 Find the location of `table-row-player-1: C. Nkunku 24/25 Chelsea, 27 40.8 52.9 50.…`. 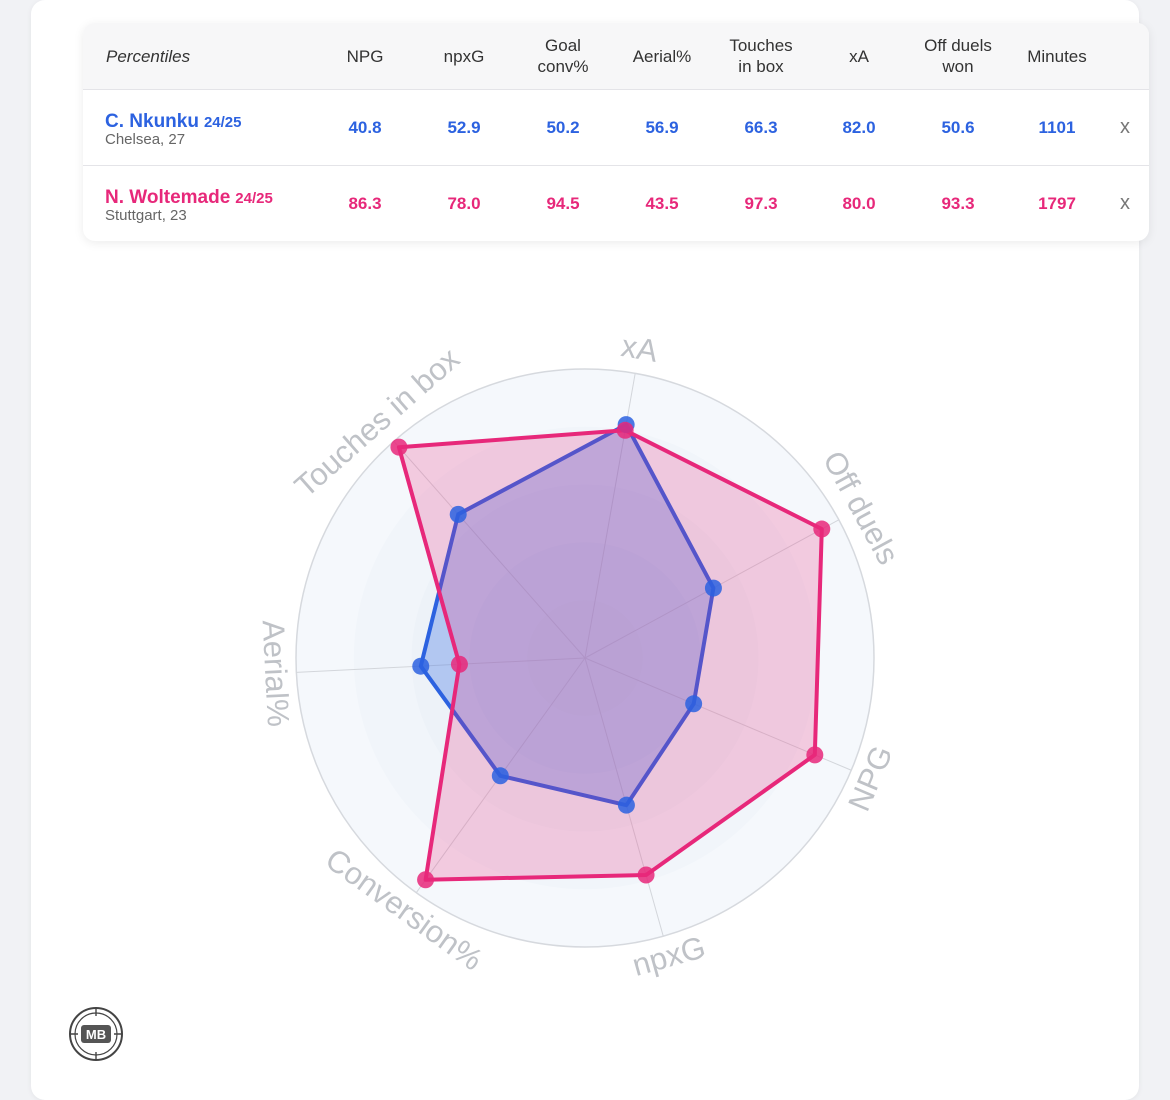

table-row-player-1: C. Nkunku 24/25 Chelsea, 27 40.8 52.9 50.… is located at coordinates (616, 128).